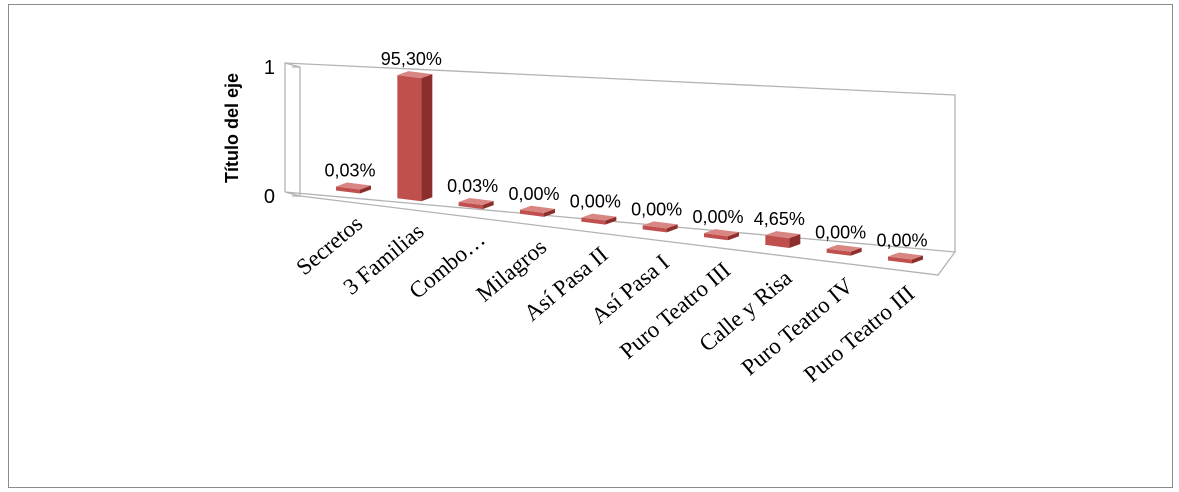 This screenshot has height=492, width=1179. What do you see at coordinates (292, 129) in the screenshot?
I see `side-wall` at bounding box center [292, 129].